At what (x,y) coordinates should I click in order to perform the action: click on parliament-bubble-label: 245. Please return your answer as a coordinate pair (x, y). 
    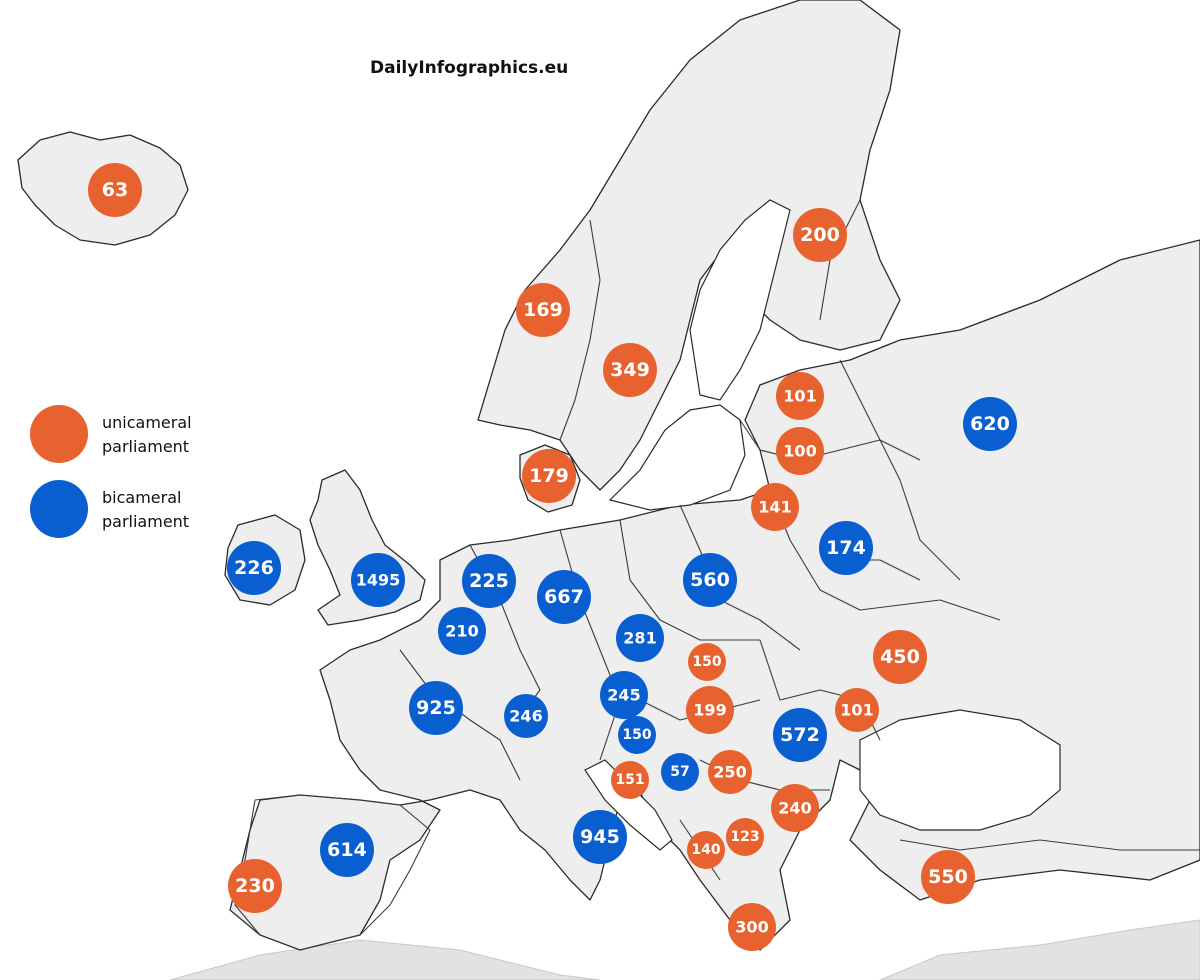
    Looking at the image, I should click on (623, 695).